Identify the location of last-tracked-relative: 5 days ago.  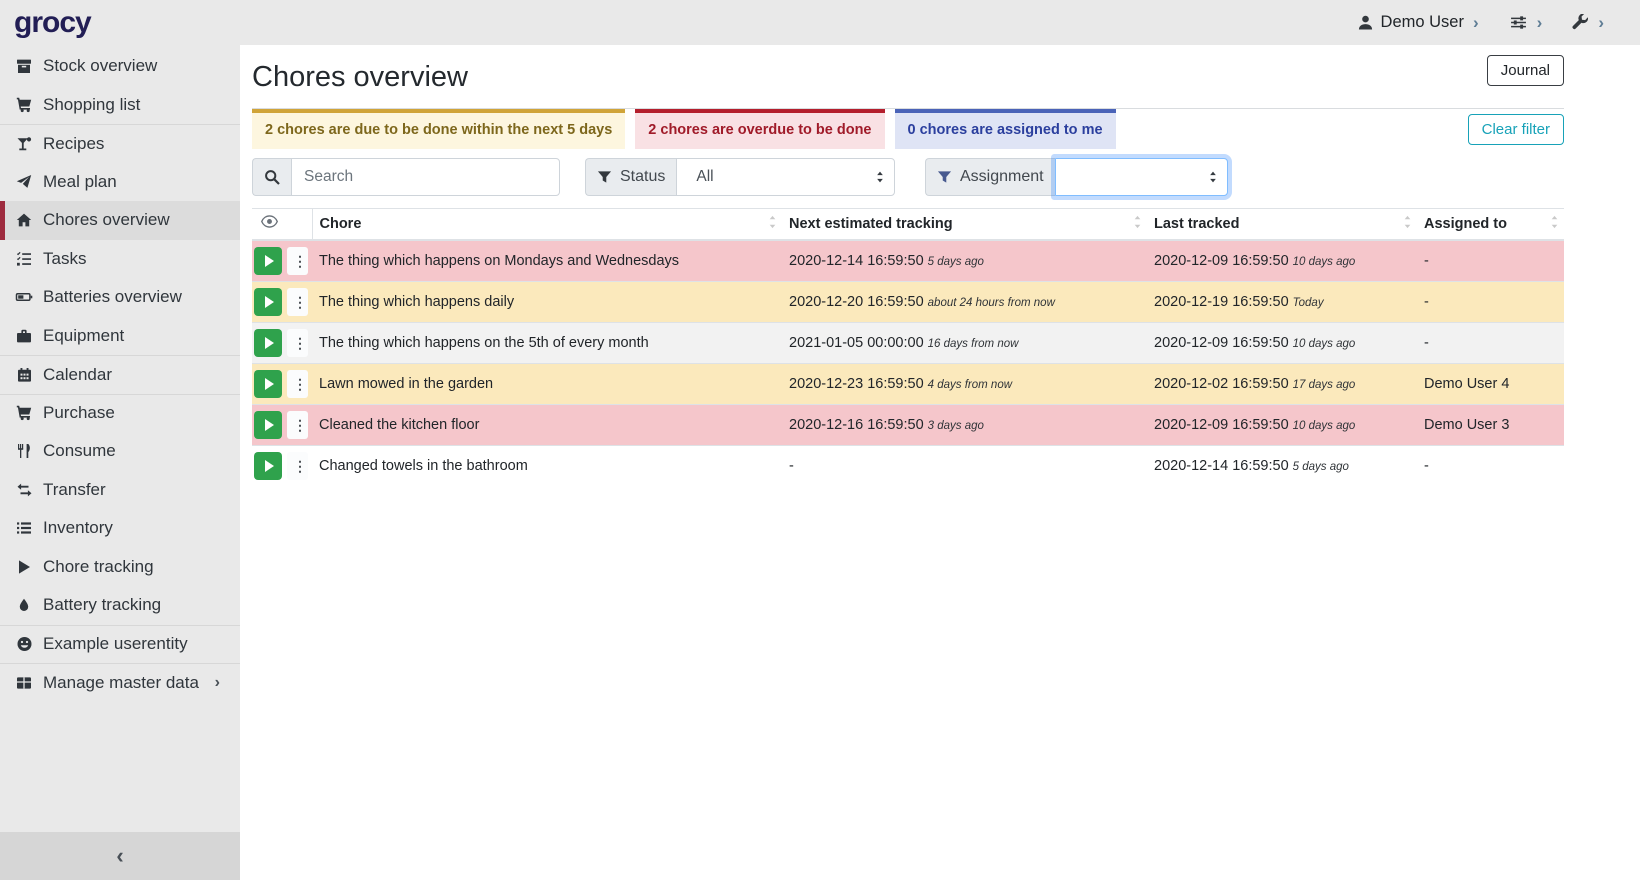
(1320, 467).